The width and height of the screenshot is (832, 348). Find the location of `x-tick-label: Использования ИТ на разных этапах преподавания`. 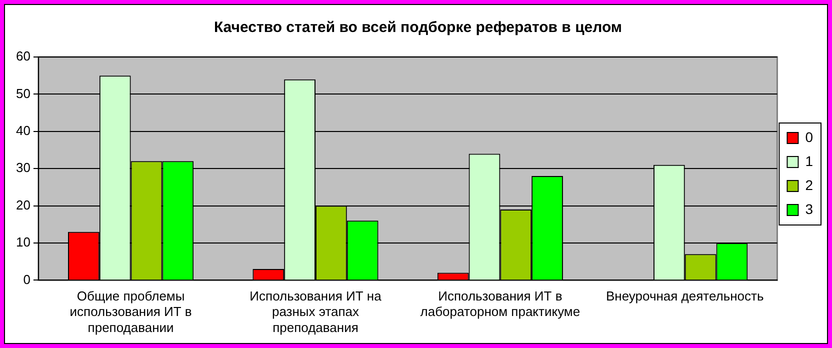

x-tick-label: Использования ИТ на разных этапах преподавания is located at coordinates (316, 311).